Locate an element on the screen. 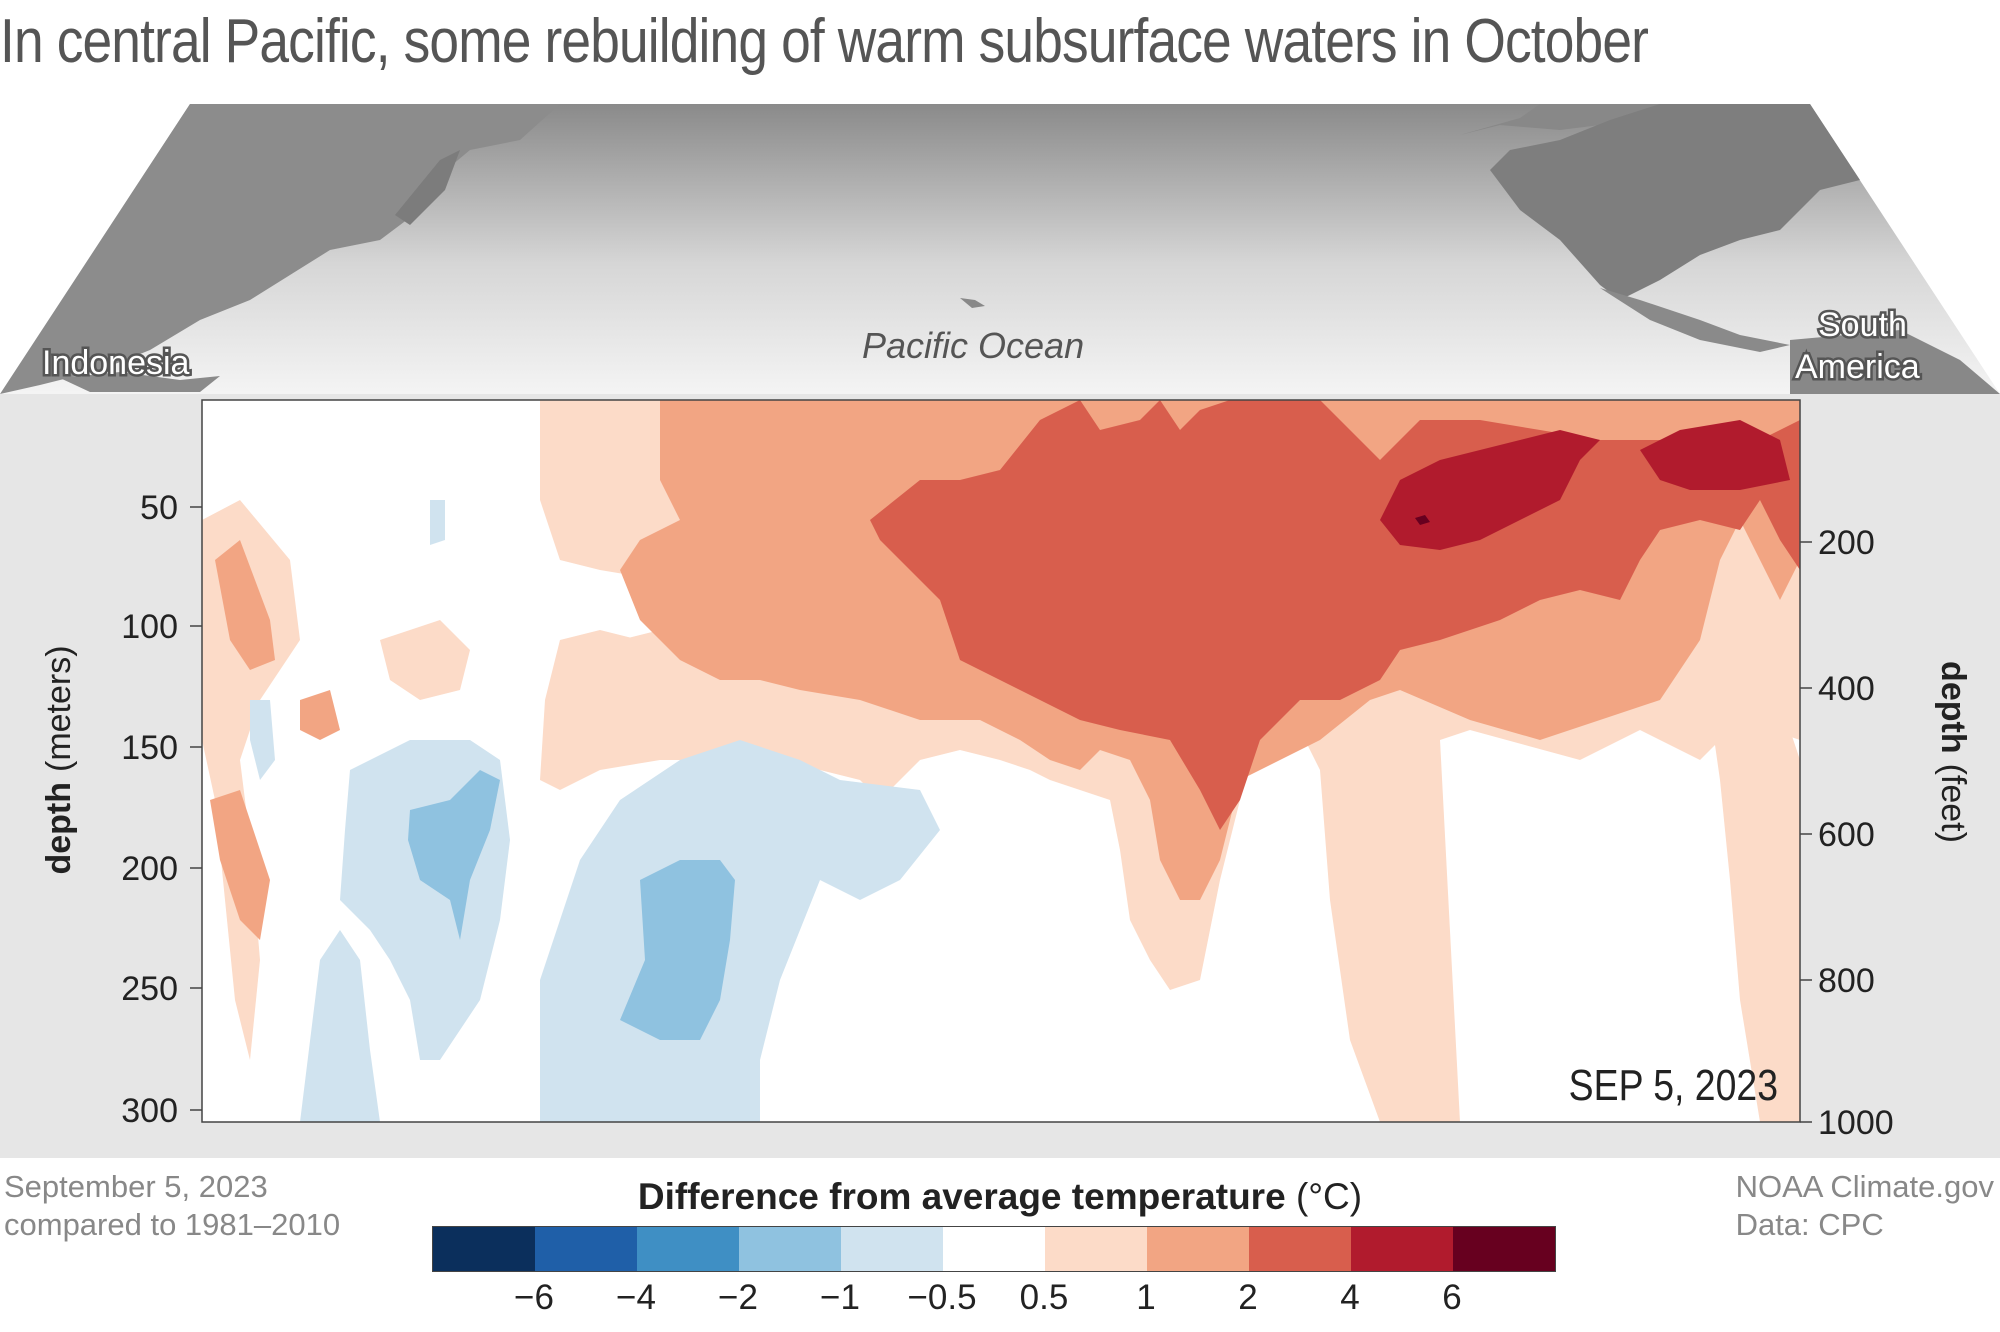 The image size is (2000, 1332). japan-islands is located at coordinates (427, 187).